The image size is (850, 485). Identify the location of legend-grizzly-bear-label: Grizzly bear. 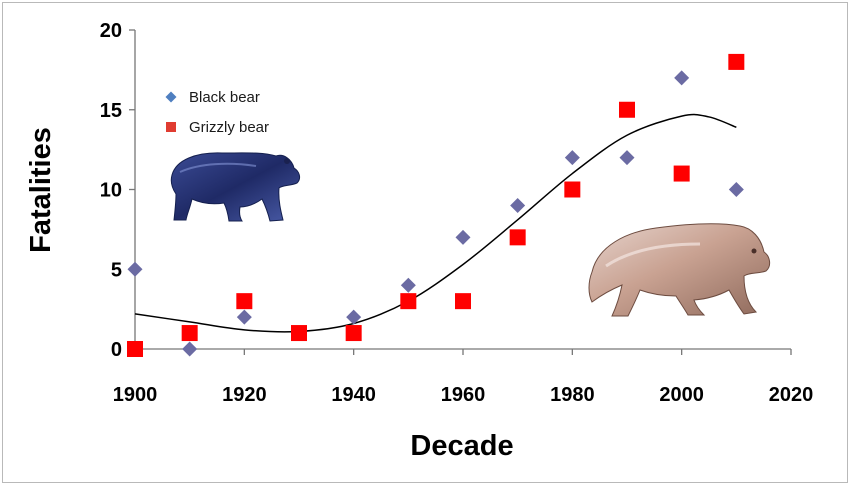
(229, 127).